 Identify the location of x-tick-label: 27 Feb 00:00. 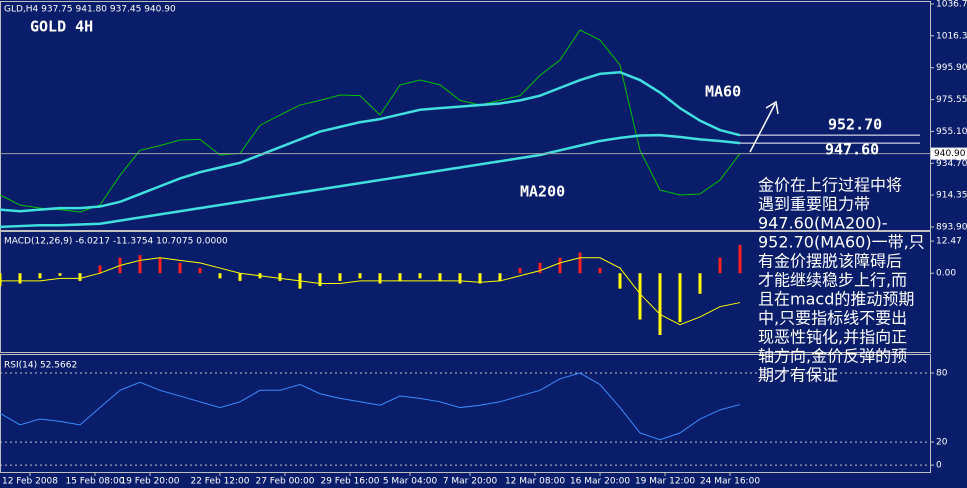
(284, 482).